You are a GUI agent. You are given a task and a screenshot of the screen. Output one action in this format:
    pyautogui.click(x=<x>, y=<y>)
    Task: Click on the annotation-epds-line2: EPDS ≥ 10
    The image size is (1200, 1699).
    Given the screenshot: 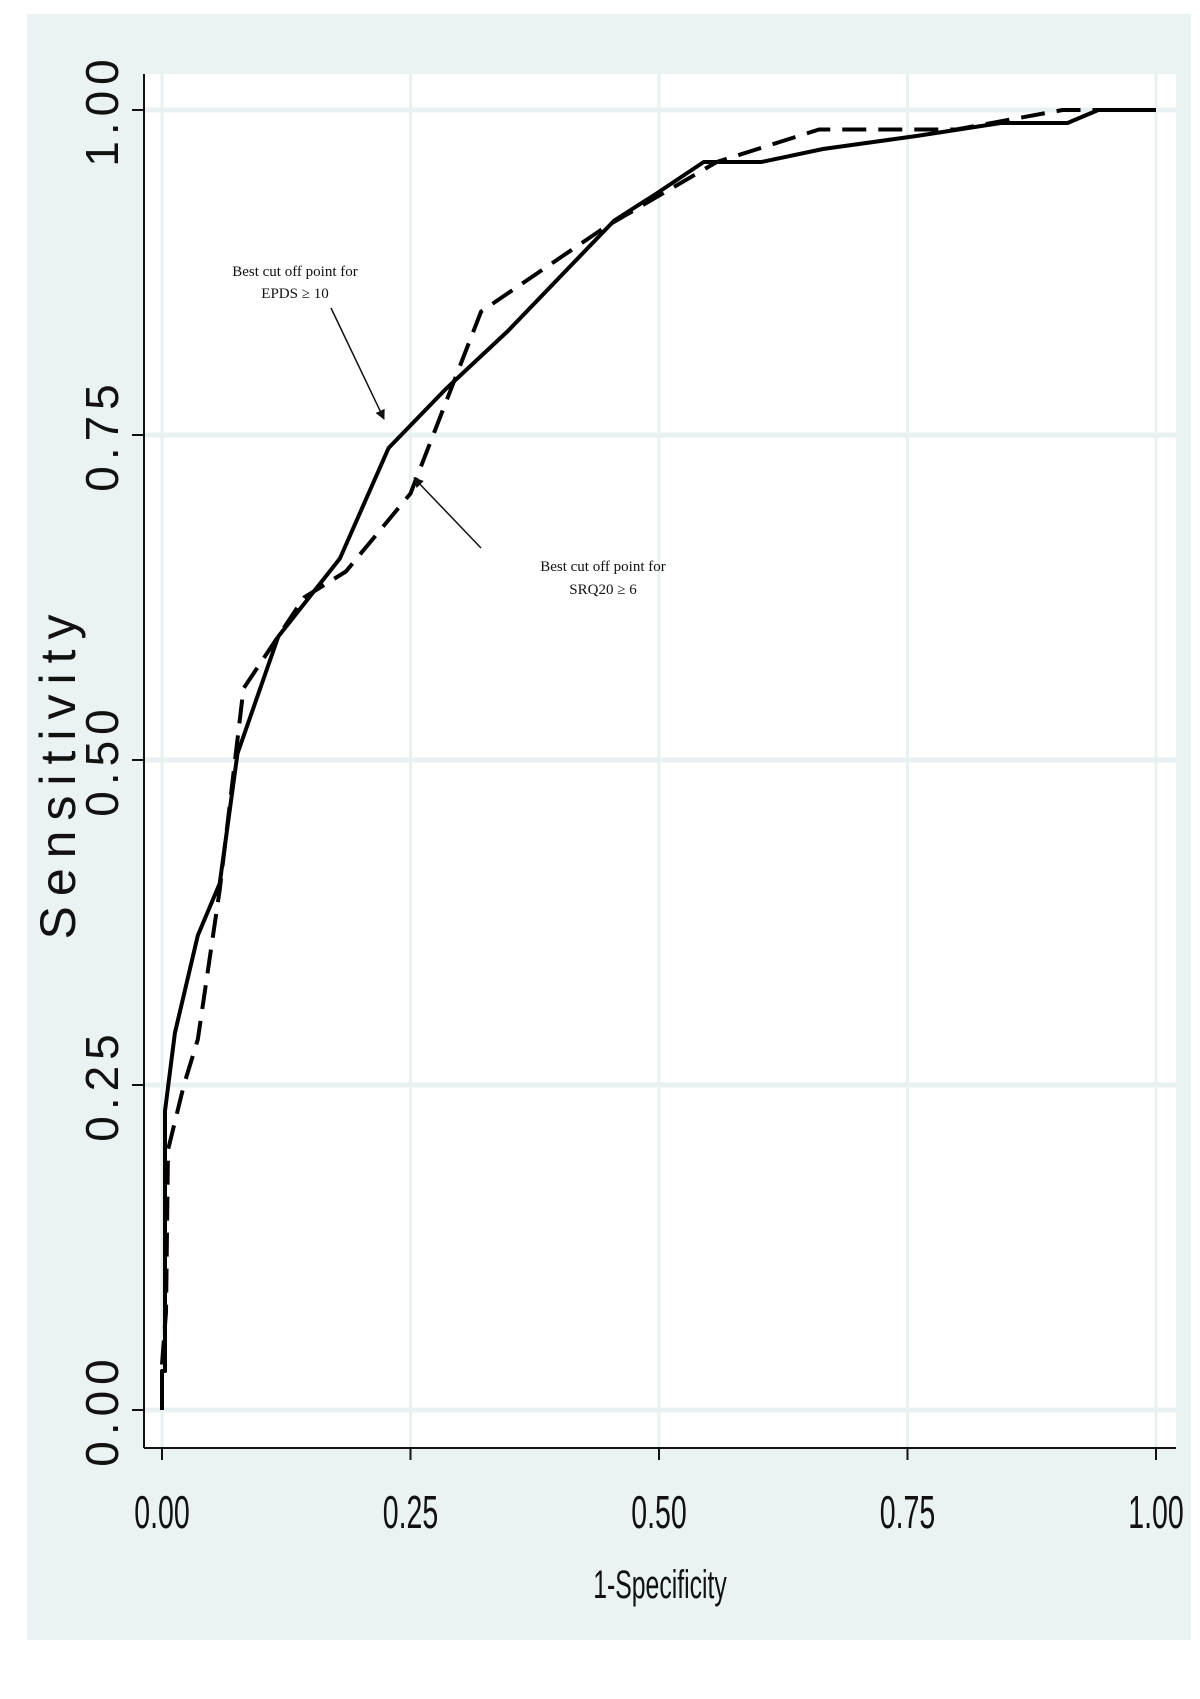 What is the action you would take?
    pyautogui.click(x=294, y=294)
    